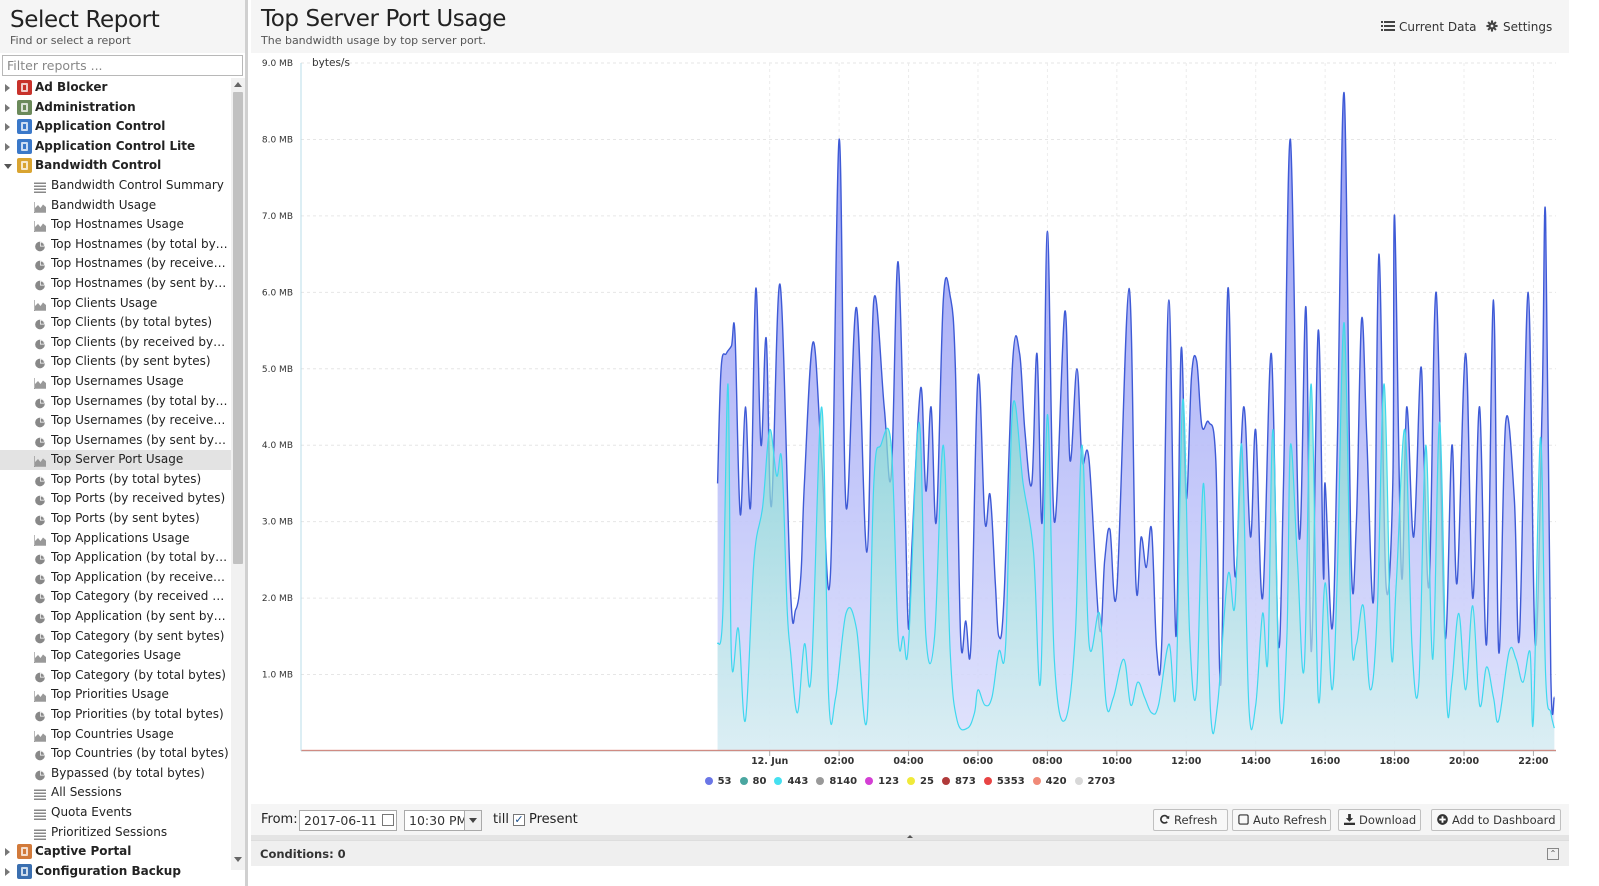 The height and width of the screenshot is (886, 1599). I want to click on tree-report-item: Top Application (by total bytes), so click(115, 558).